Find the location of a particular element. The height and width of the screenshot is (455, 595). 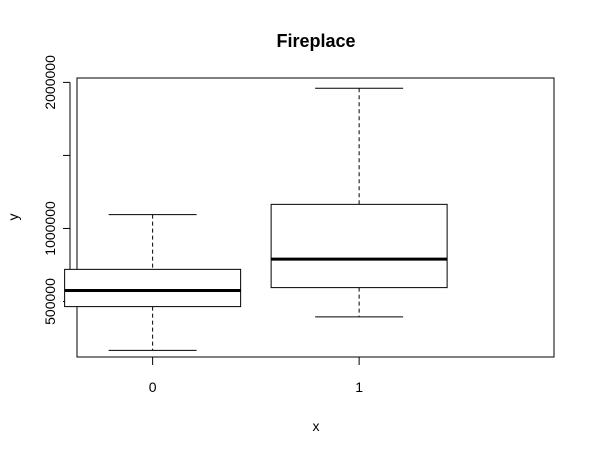

y-tick-label: 2000000 is located at coordinates (50, 82).